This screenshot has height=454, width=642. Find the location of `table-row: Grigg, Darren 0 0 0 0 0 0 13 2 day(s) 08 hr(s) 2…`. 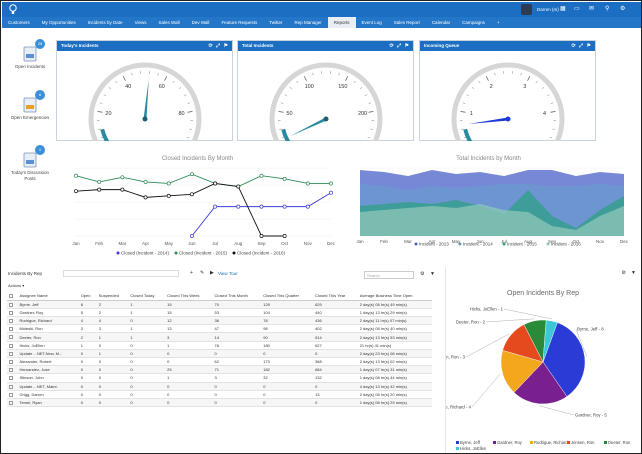

table-row: Grigg, Darren 0 0 0 0 0 0 13 2 day(s) 08 hr(s) 2… is located at coordinates (219, 394).